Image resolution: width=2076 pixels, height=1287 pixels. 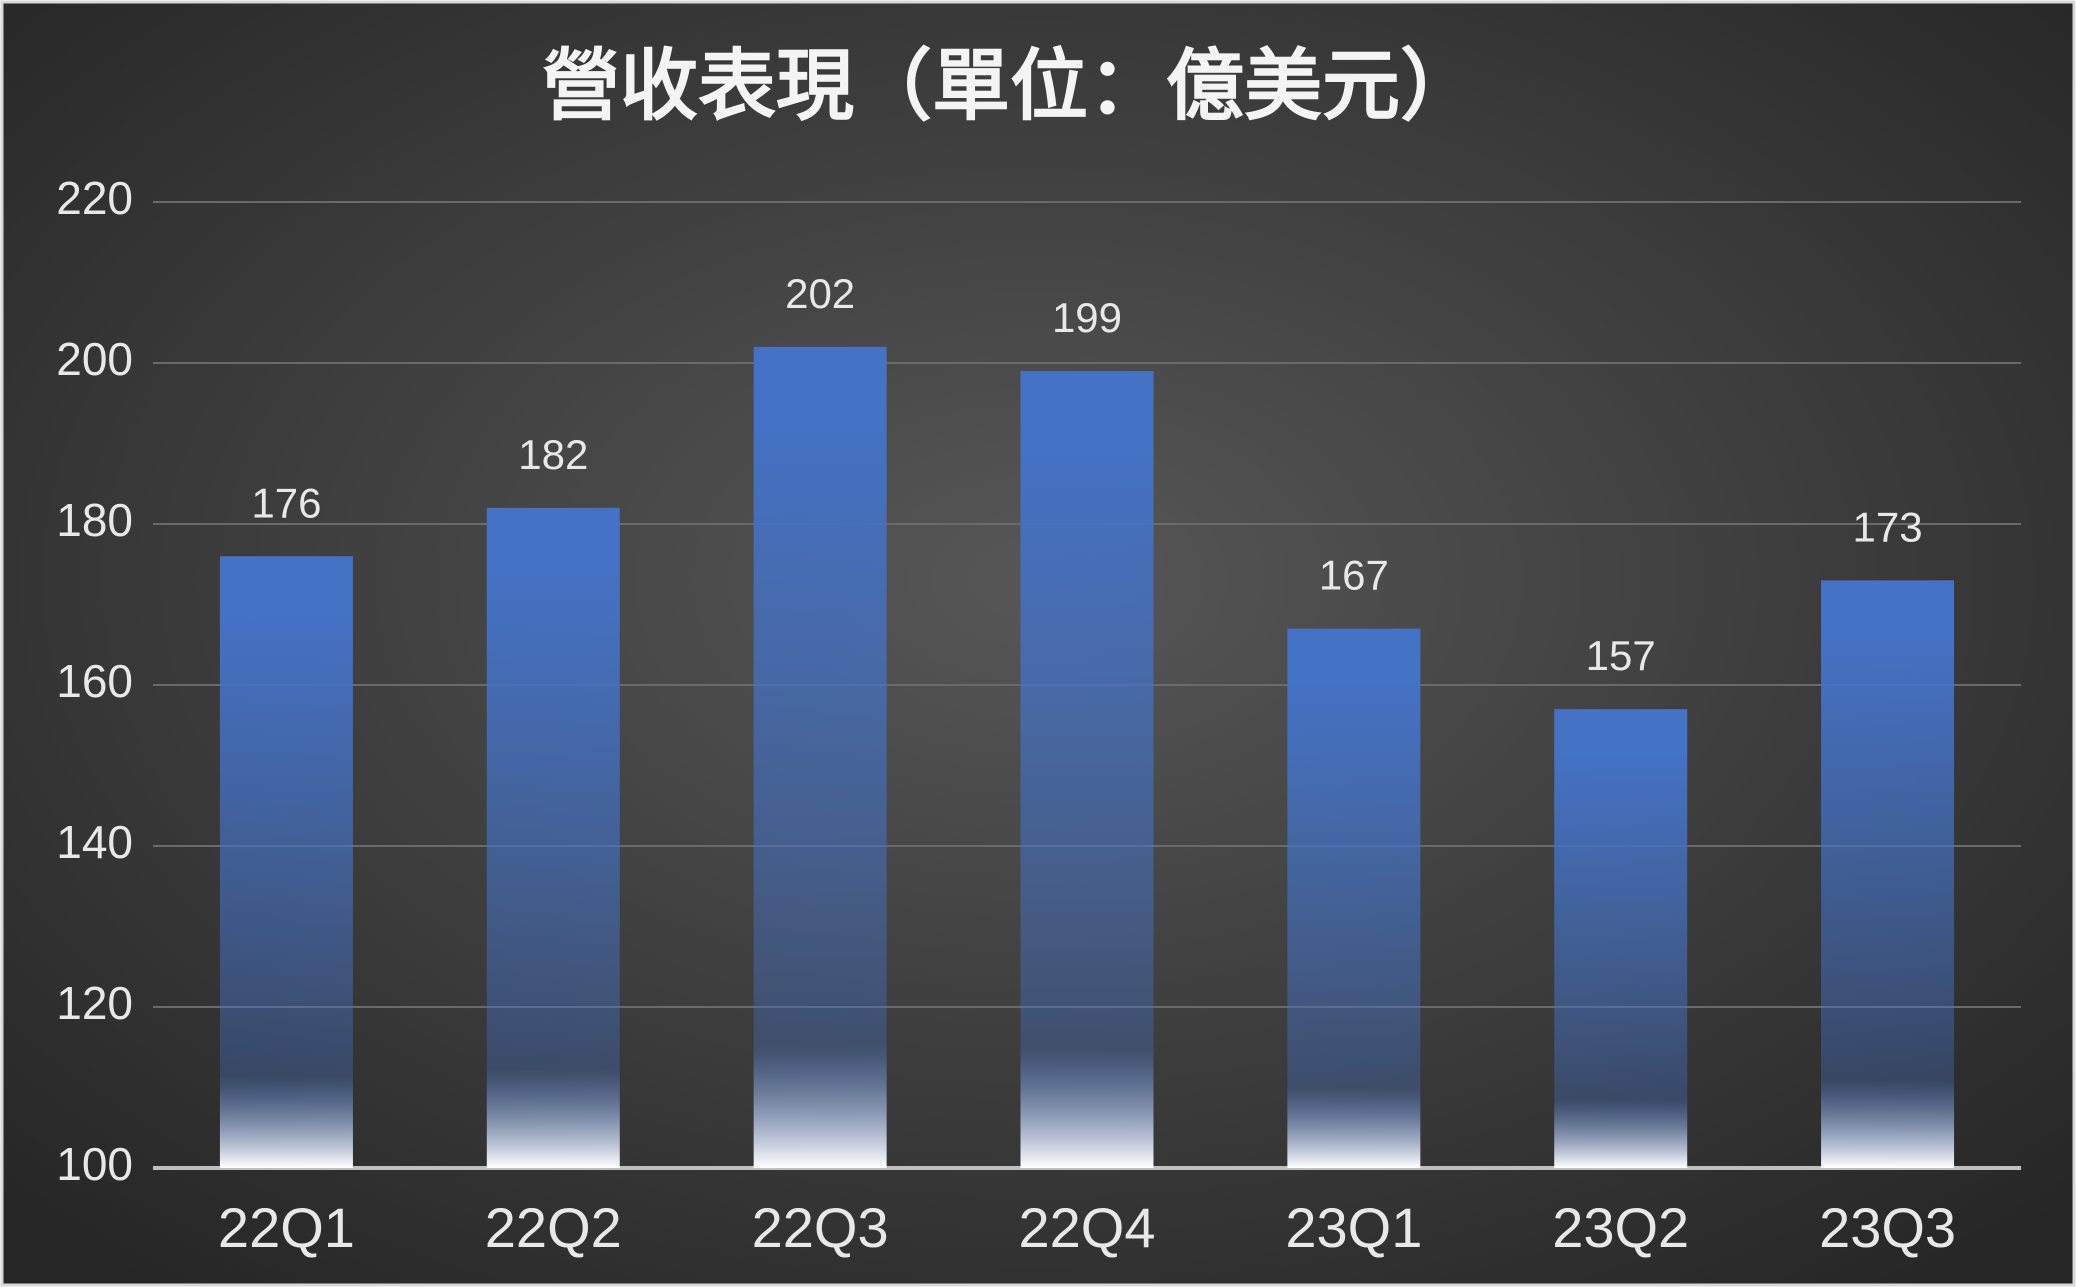 I want to click on value-label: 167, so click(x=1354, y=575).